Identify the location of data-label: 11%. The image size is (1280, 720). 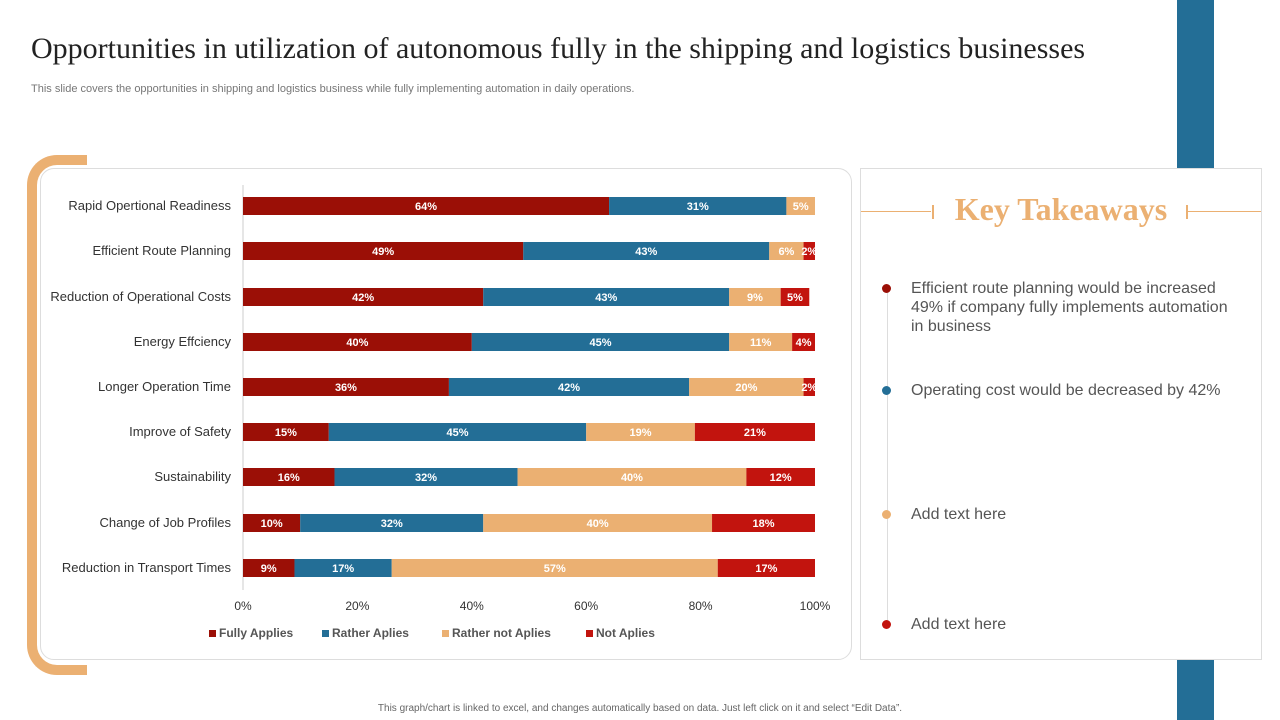
(761, 343).